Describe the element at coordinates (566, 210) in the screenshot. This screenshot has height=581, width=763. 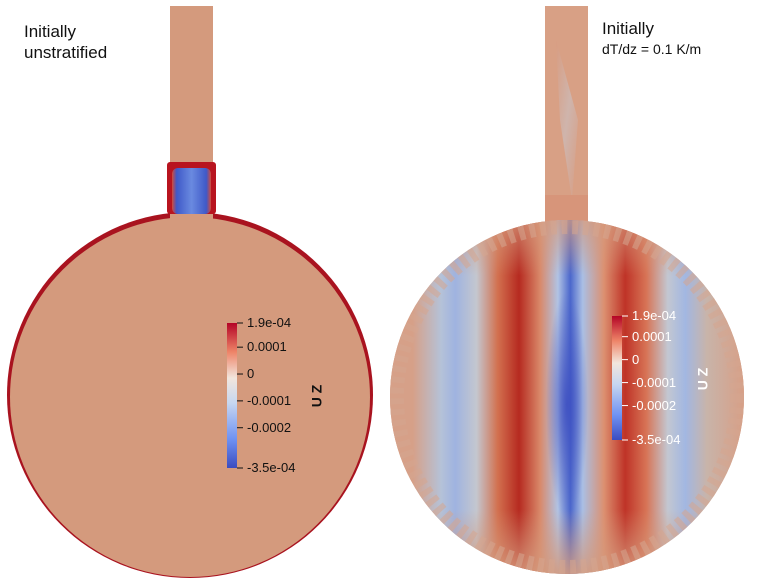
I see `right-neck-joint` at that location.